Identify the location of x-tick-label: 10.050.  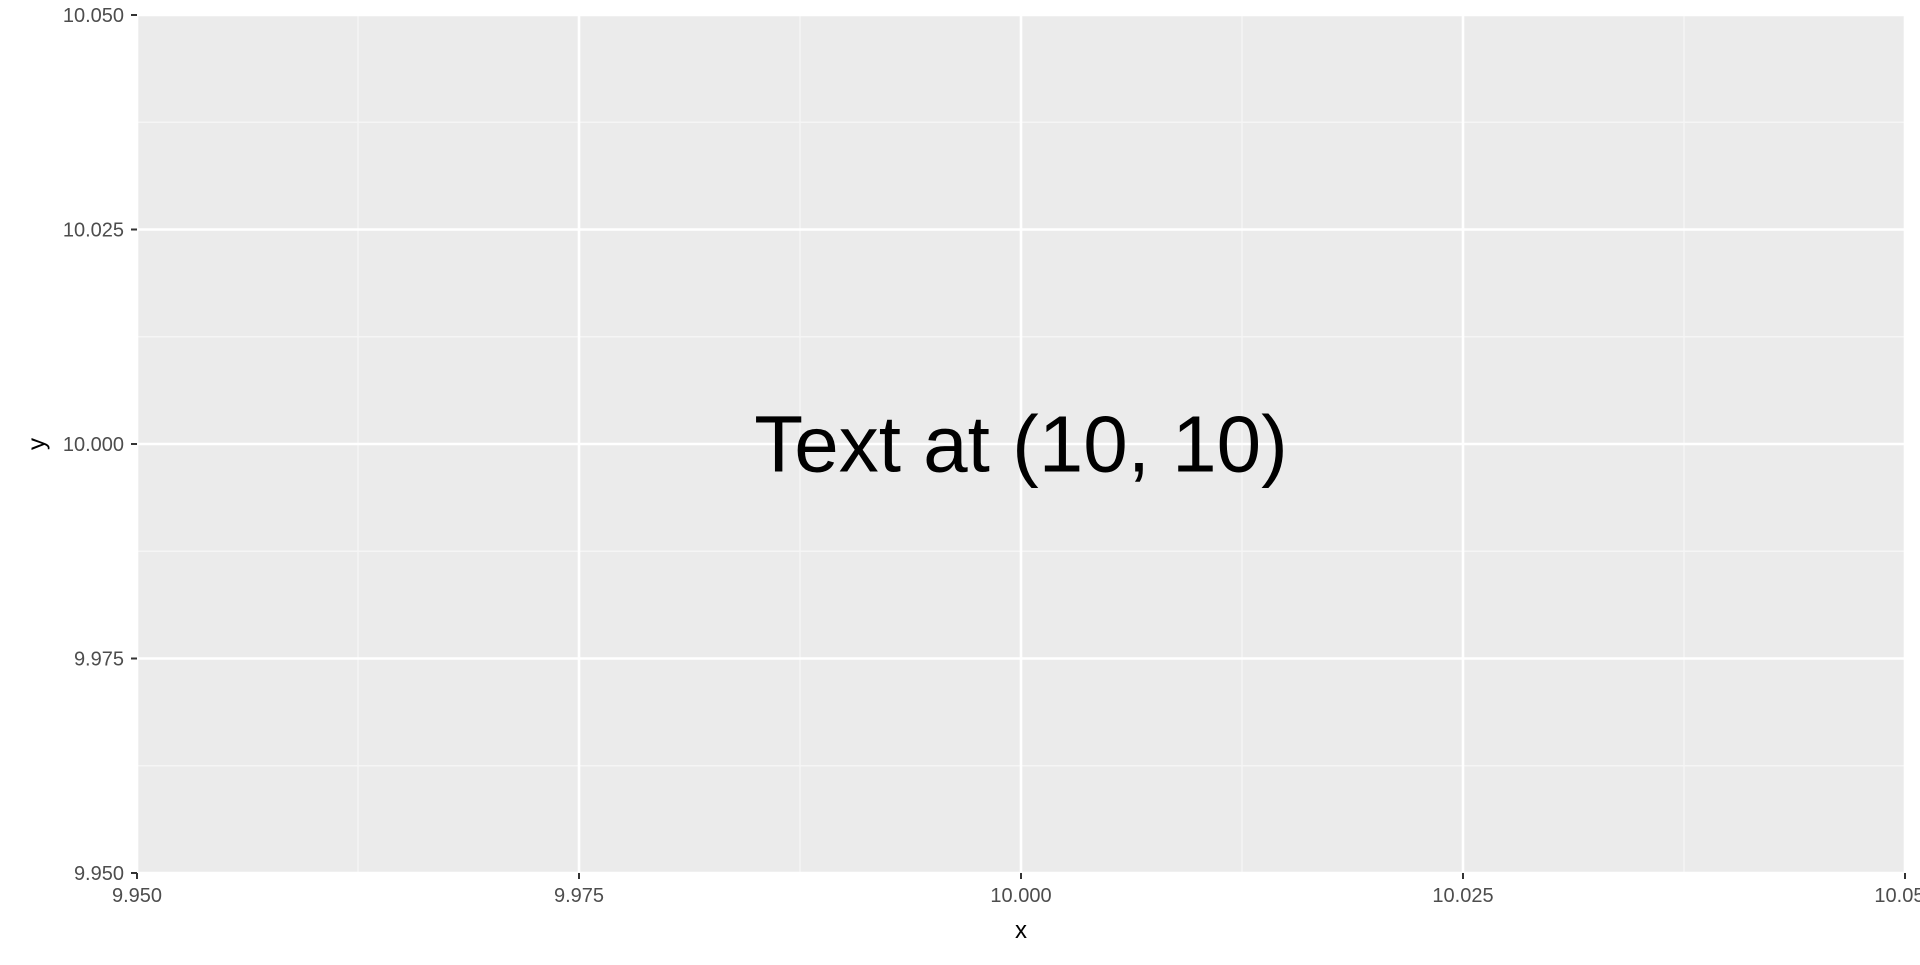
(1897, 896).